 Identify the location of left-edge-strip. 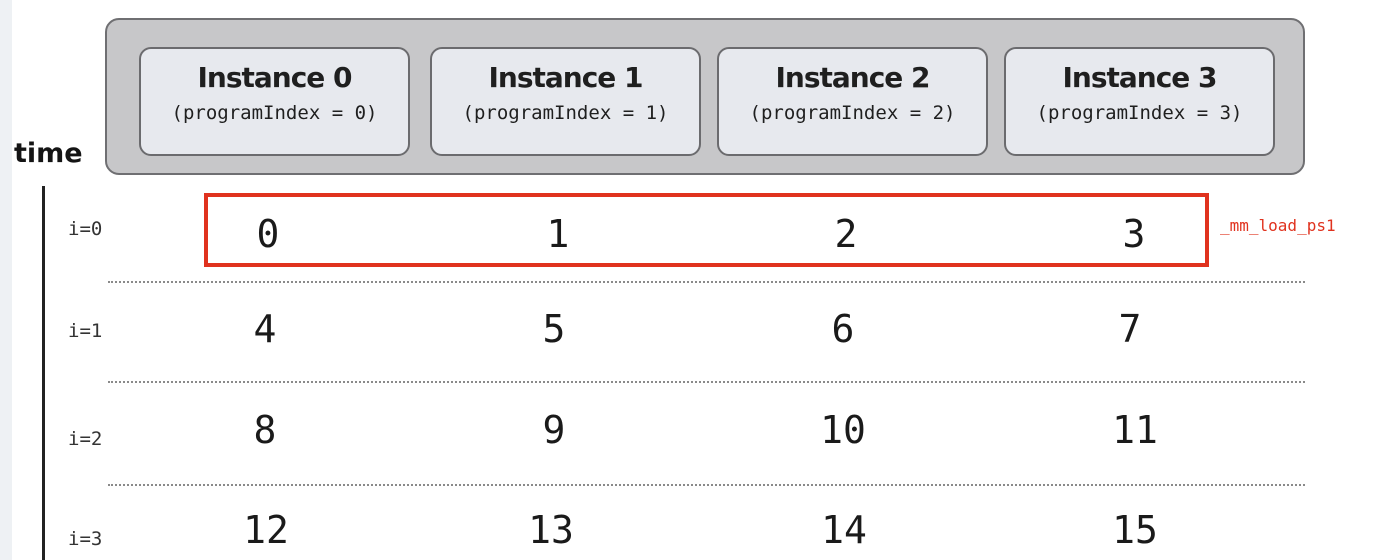
(6, 280).